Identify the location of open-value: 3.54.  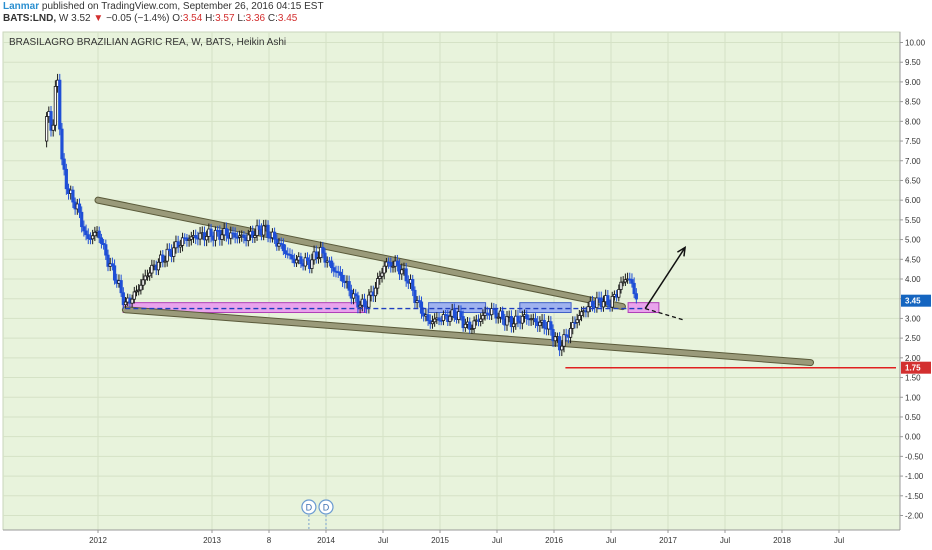
(192, 18).